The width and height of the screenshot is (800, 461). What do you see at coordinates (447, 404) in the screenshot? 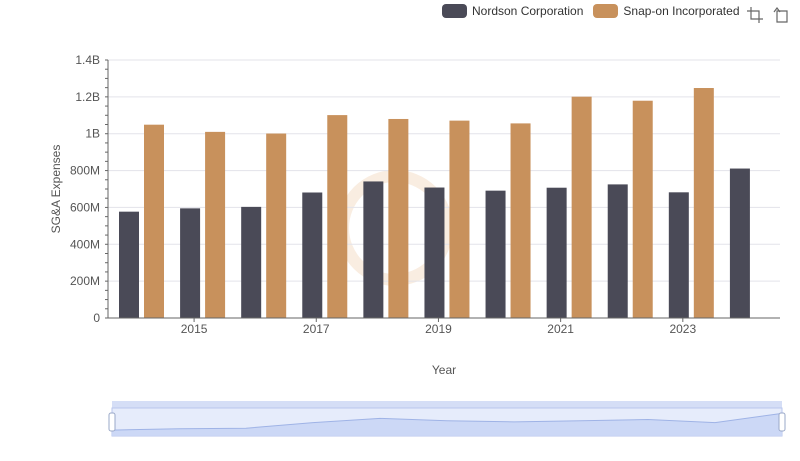
I see `zoom-top-bar` at bounding box center [447, 404].